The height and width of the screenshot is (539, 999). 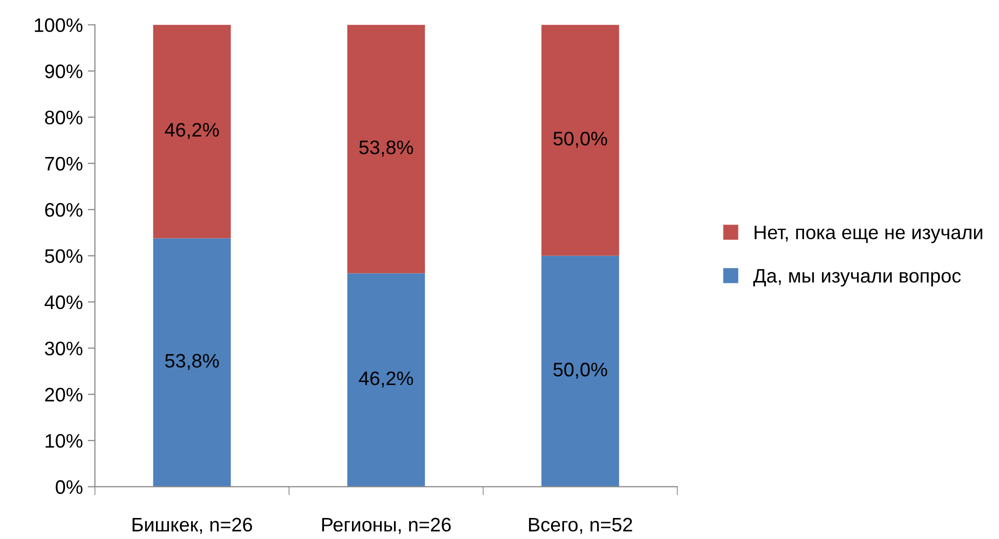 I want to click on x-tick-label: Регионы, n=26, so click(x=386, y=526).